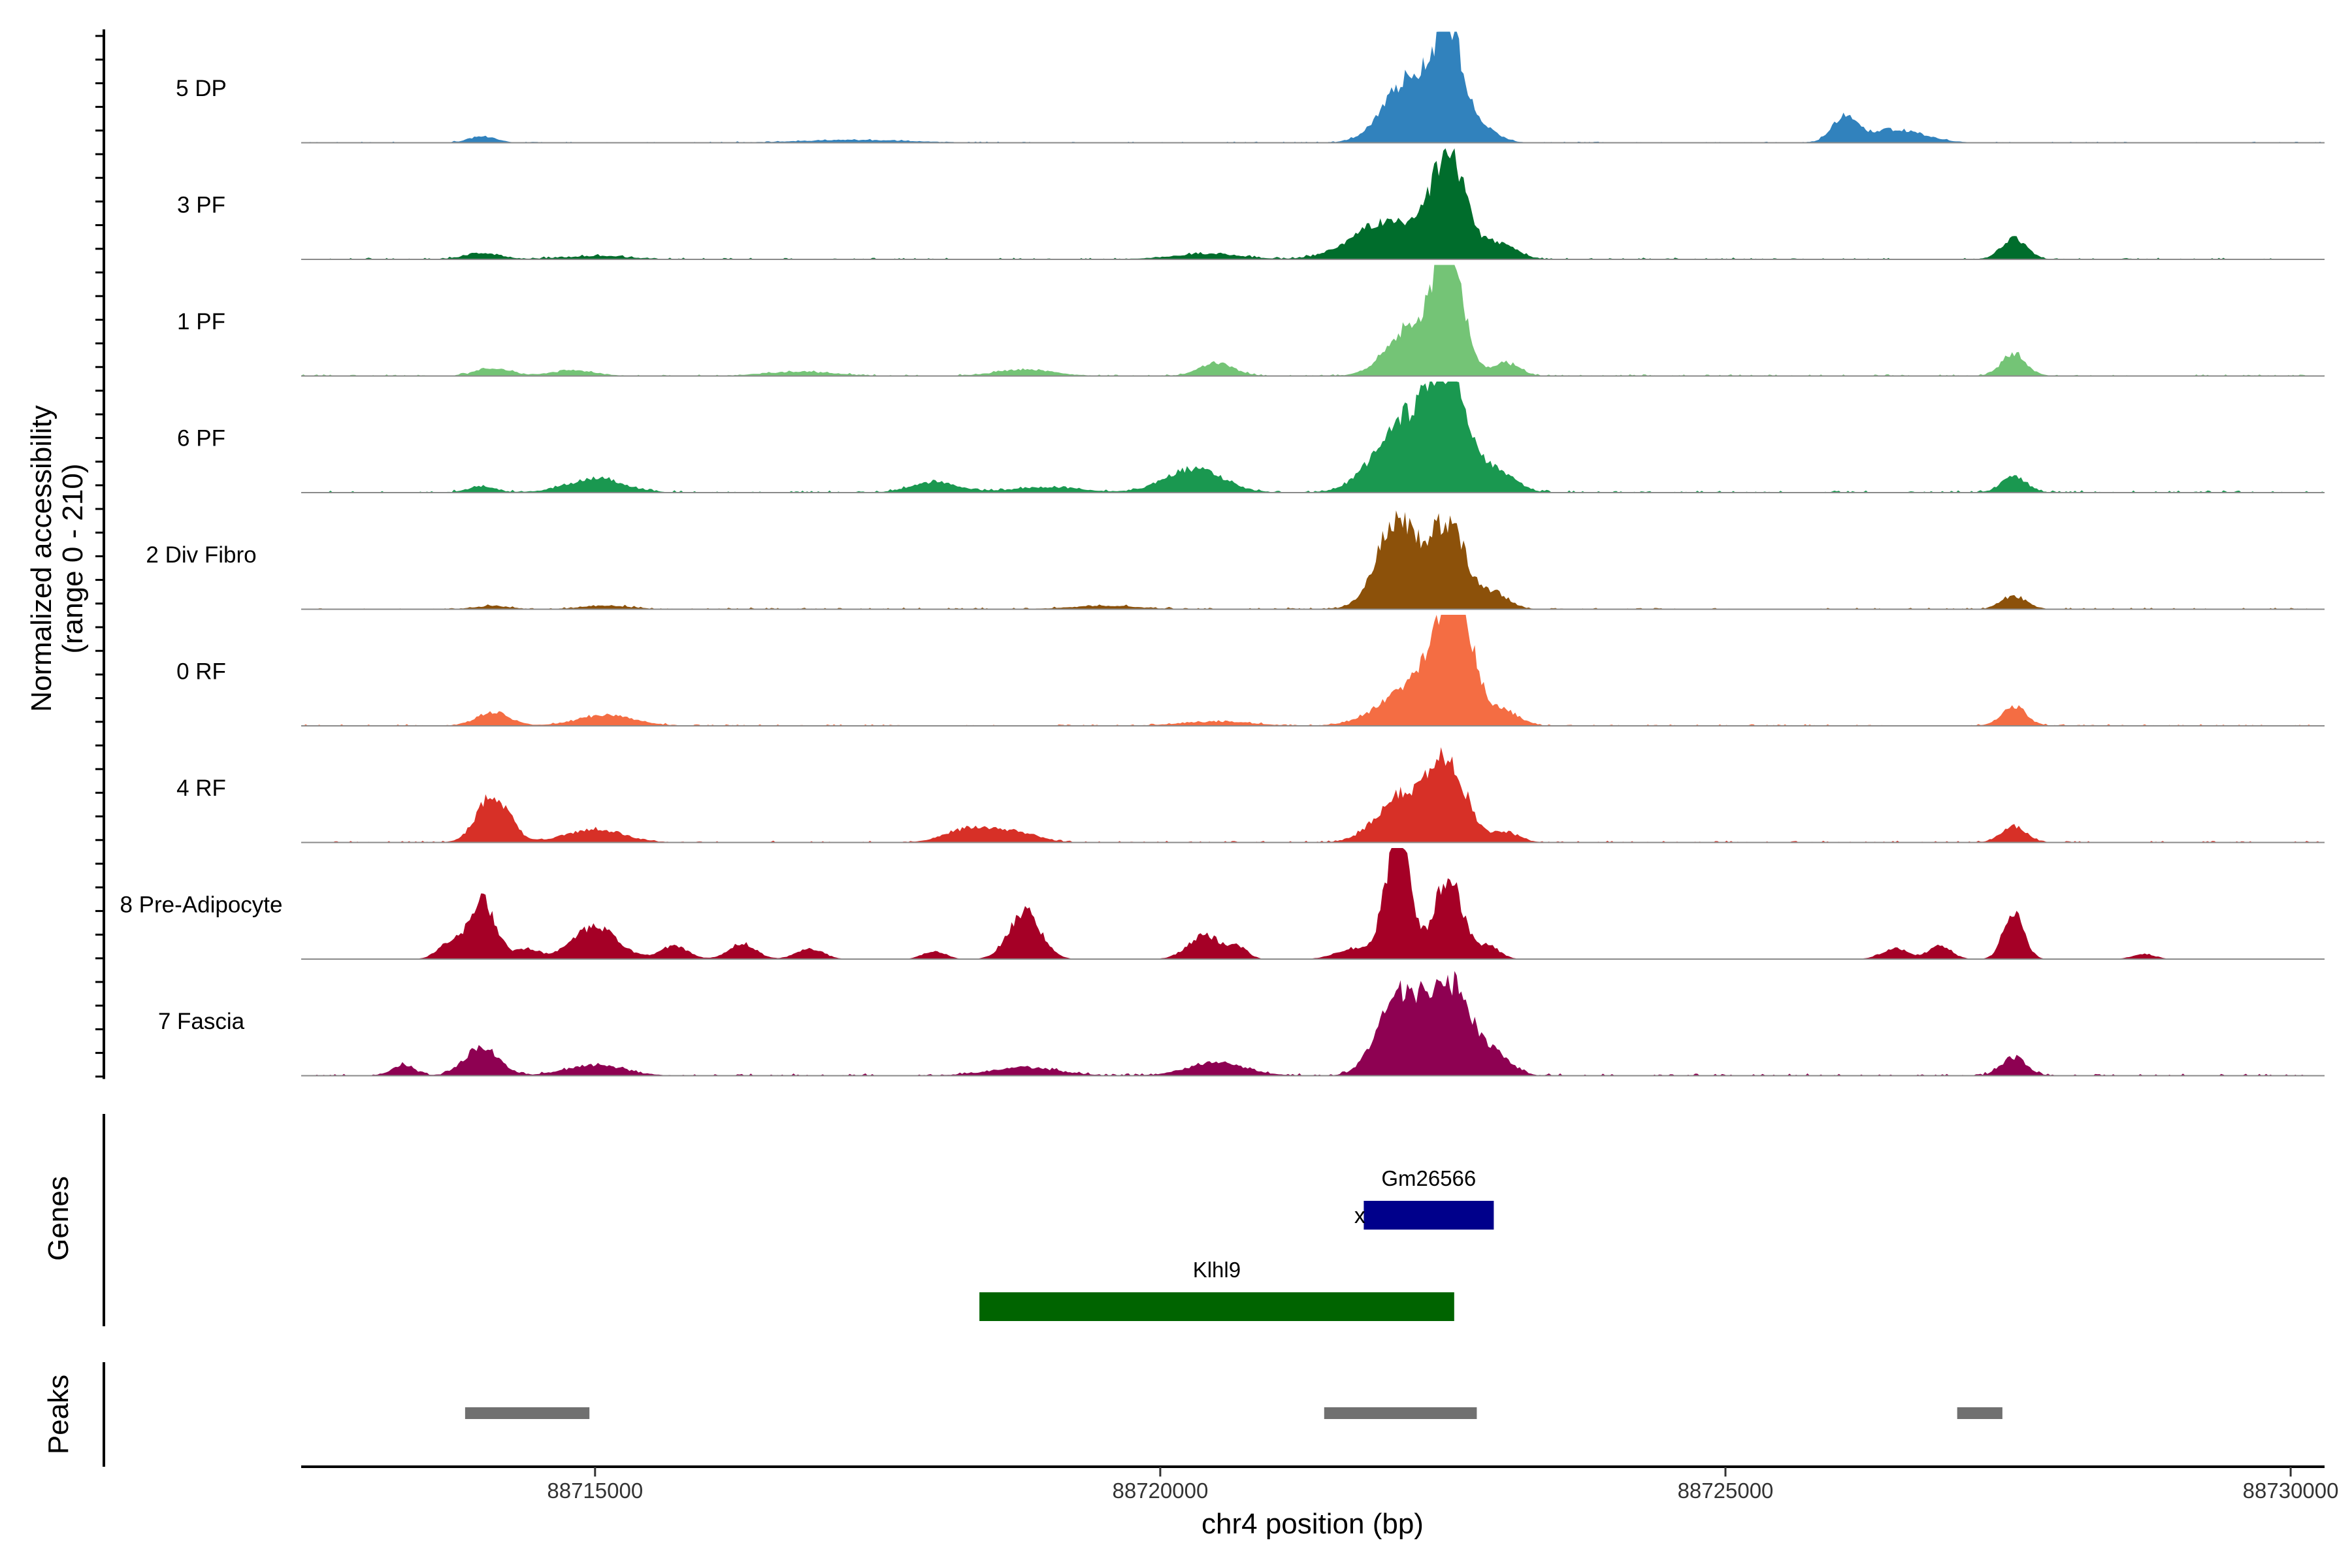 This screenshot has width=2352, height=1568. I want to click on track-label-8-pre-adipocyte: 8 Pre-Adipocyte, so click(201, 905).